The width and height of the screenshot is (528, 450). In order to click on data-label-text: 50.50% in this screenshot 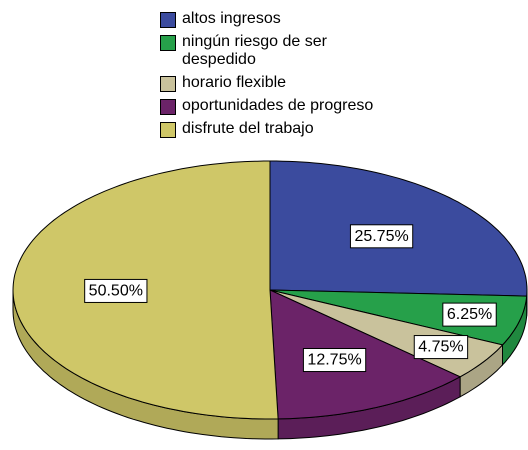, I will do `click(116, 290)`.